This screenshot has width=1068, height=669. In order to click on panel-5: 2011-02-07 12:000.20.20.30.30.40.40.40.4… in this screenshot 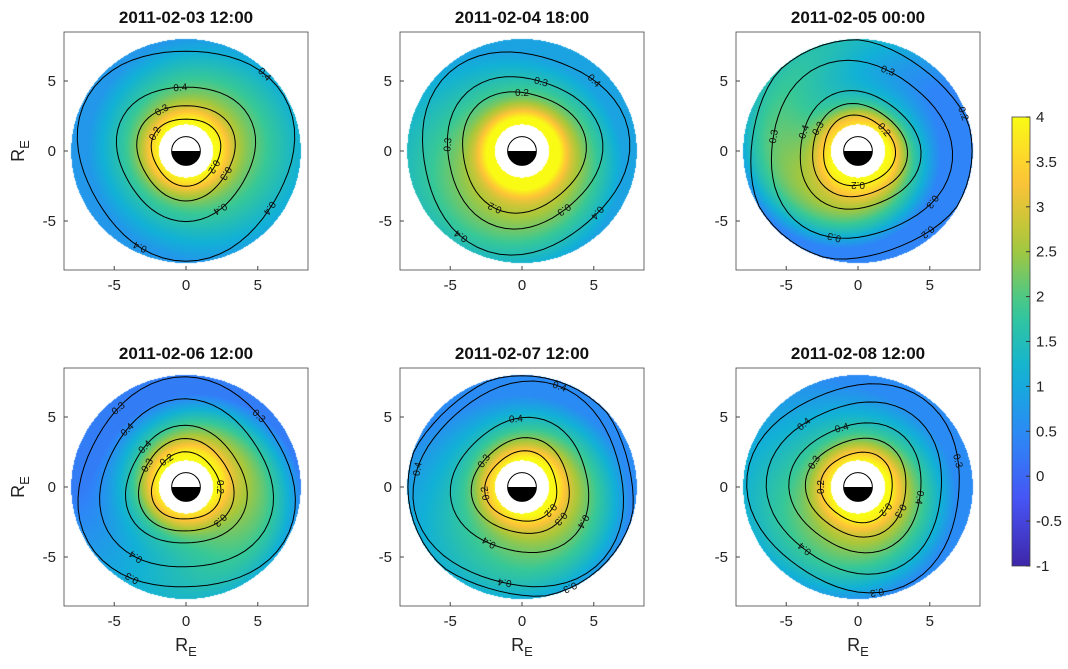, I will do `click(512, 501)`.